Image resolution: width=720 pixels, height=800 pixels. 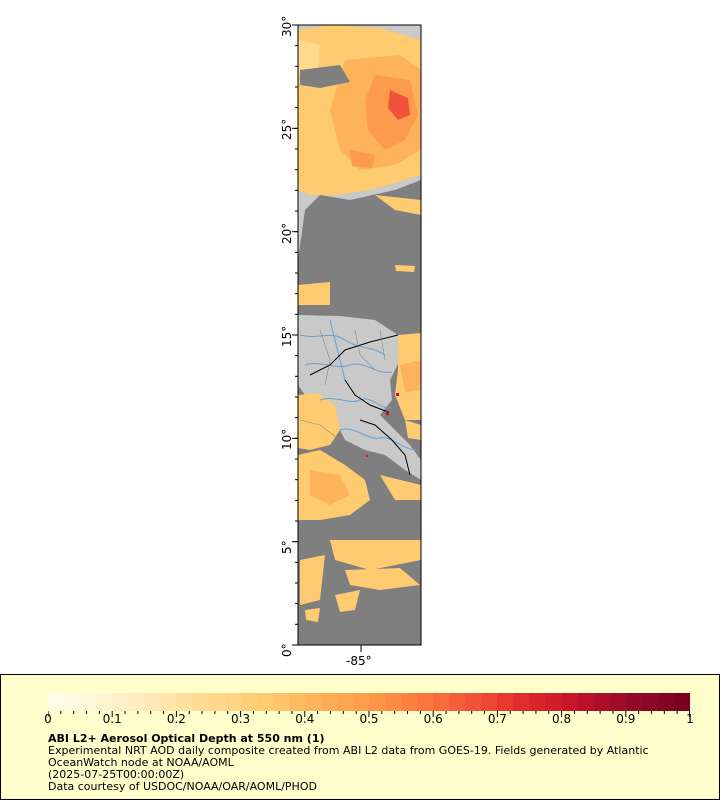 What do you see at coordinates (176, 719) in the screenshot?
I see `colorbar-tick-label: 0.2` at bounding box center [176, 719].